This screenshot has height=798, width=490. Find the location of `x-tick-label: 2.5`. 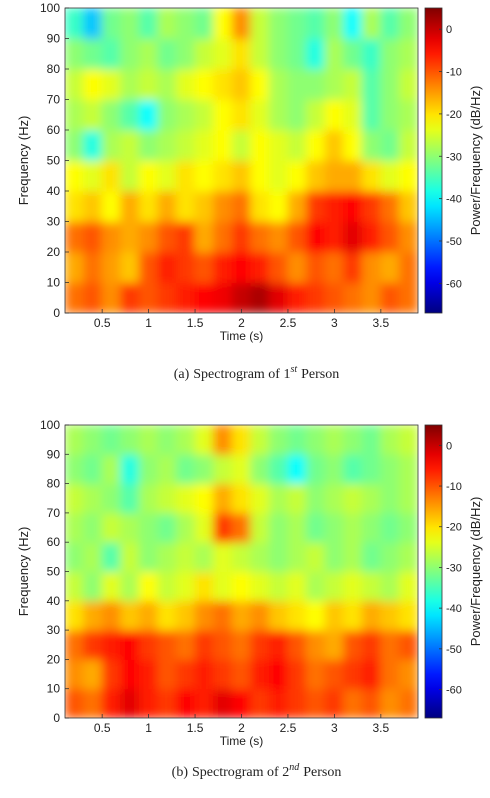

x-tick-label: 2.5 is located at coordinates (288, 323).